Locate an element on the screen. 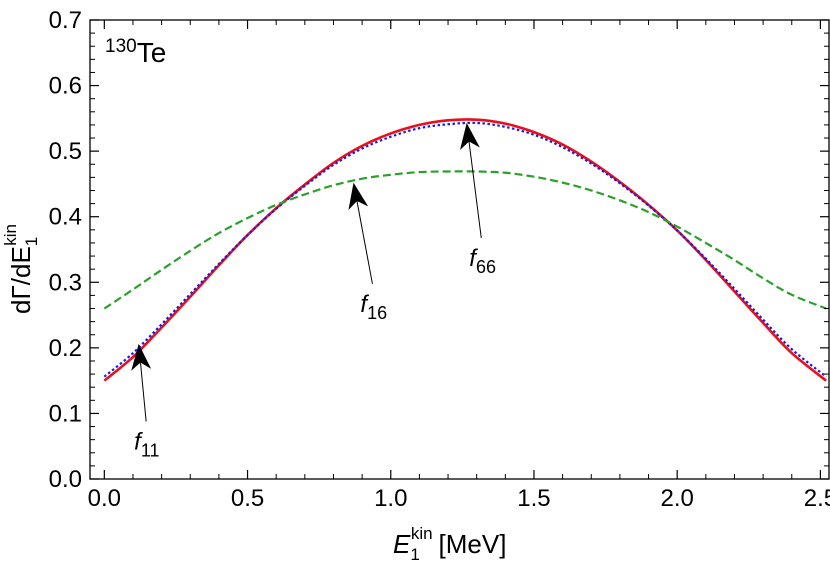 The height and width of the screenshot is (562, 830). annotation-label: f11 is located at coordinates (146, 444).